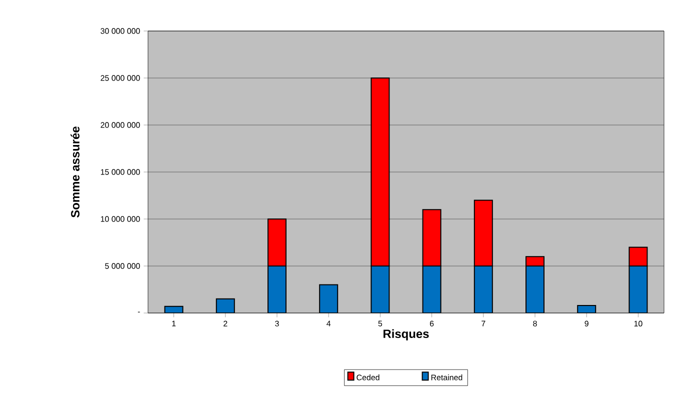 The width and height of the screenshot is (681, 400). What do you see at coordinates (75, 172) in the screenshot?
I see `y-axis-title: Somme assurée` at bounding box center [75, 172].